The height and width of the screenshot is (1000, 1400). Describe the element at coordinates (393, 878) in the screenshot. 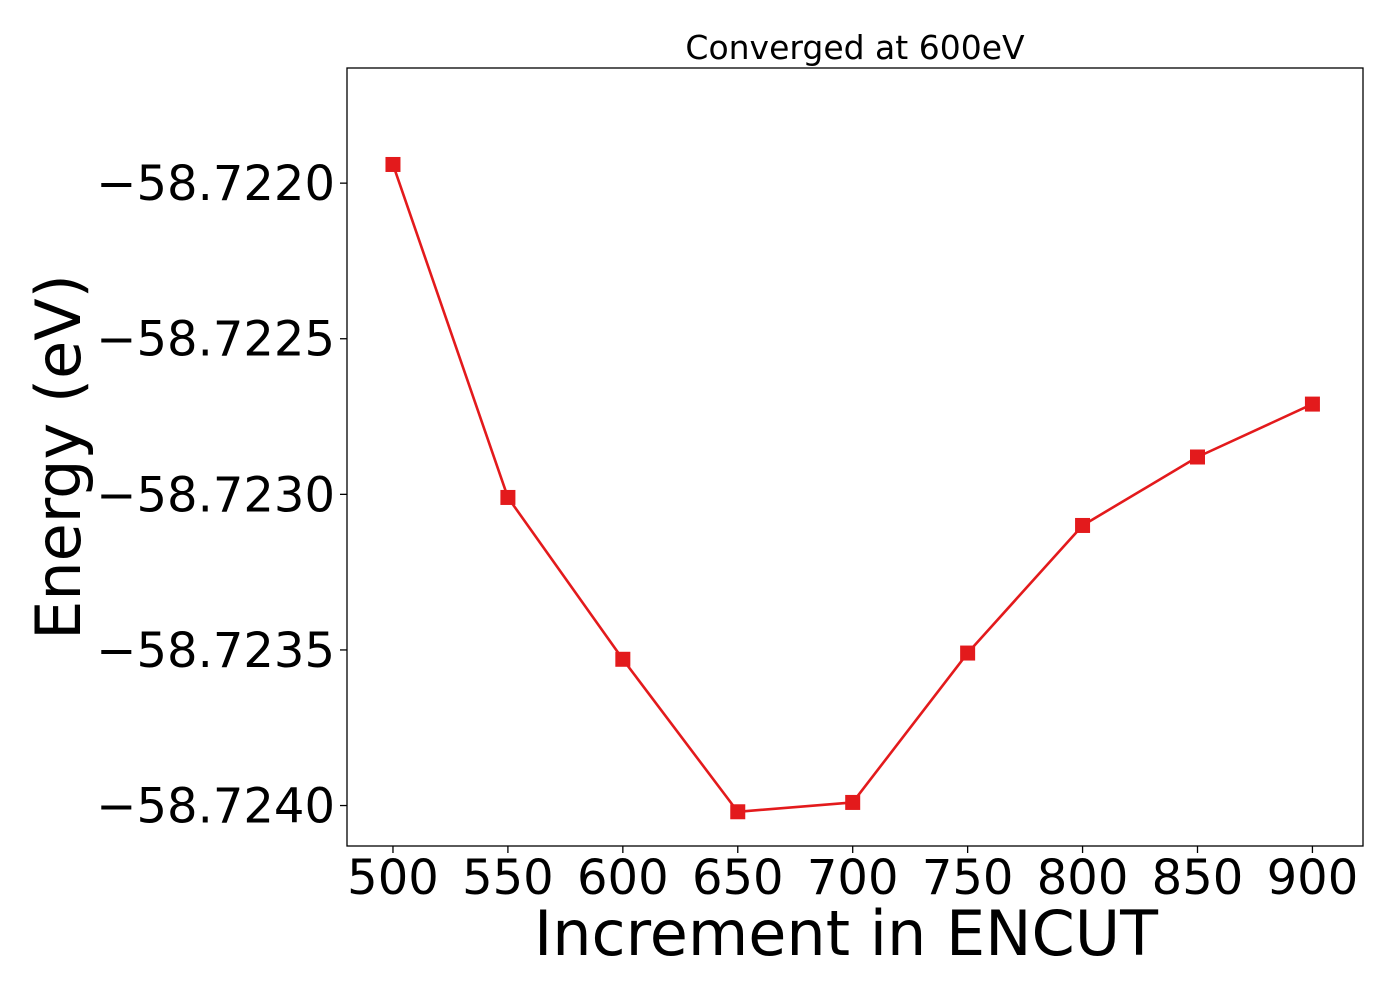

I see `x-tick-label: 500` at that location.